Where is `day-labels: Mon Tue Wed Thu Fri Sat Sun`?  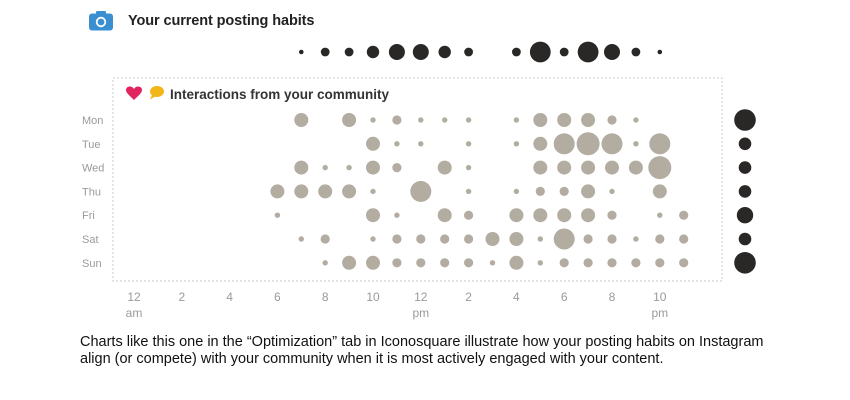
day-labels: Mon Tue Wed Thu Fri Sat Sun is located at coordinates (93, 192).